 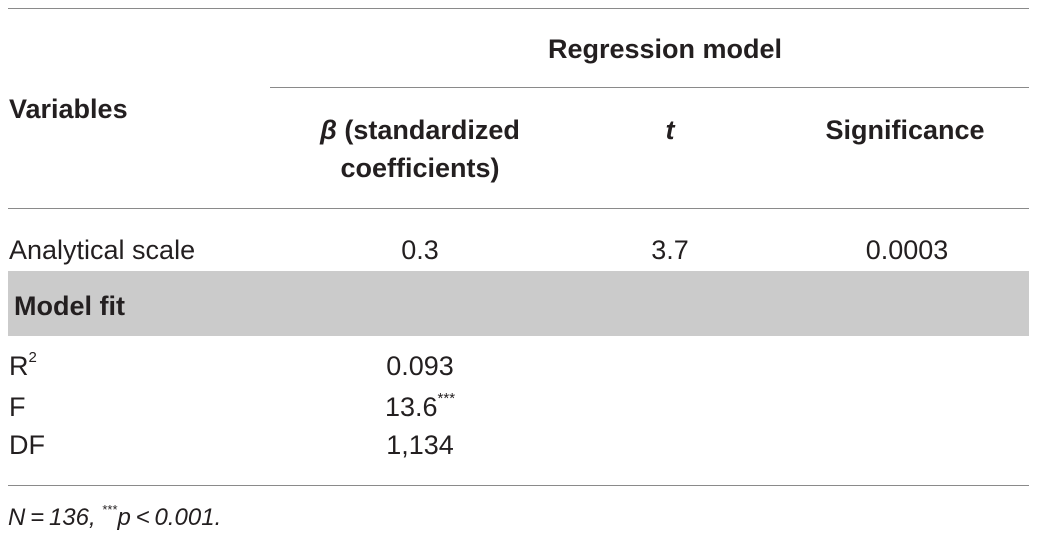 I want to click on section-model-fit: Model fit, so click(x=69, y=306).